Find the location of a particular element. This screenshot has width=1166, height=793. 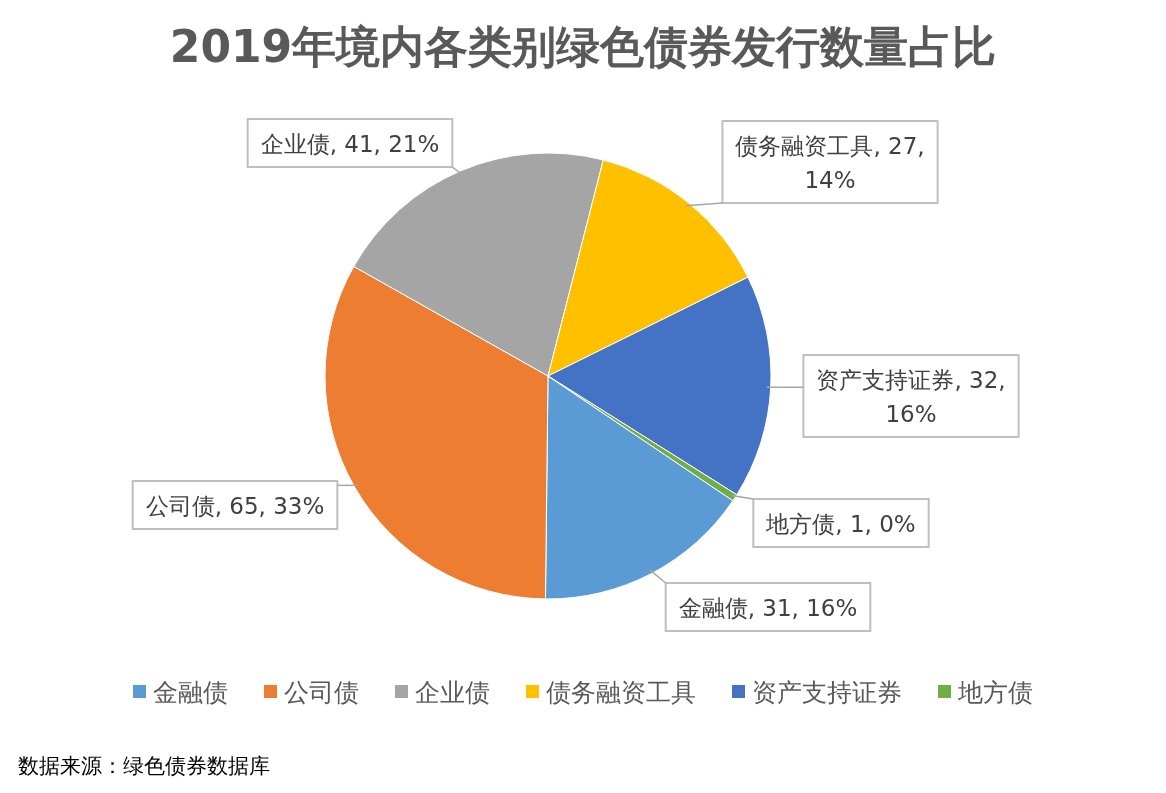

data-label: 金融债, 31, 16% is located at coordinates (768, 608).